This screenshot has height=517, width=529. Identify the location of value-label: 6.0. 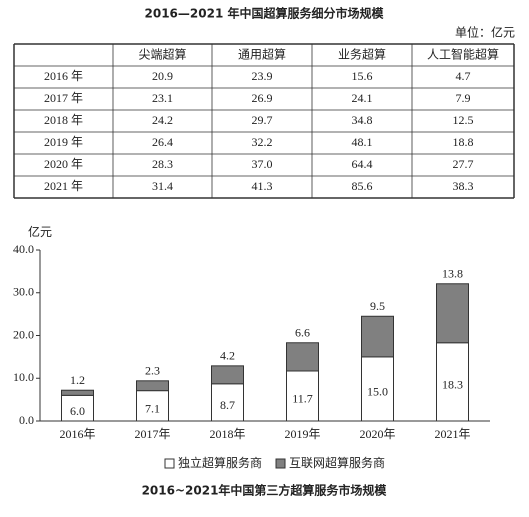
(77, 411).